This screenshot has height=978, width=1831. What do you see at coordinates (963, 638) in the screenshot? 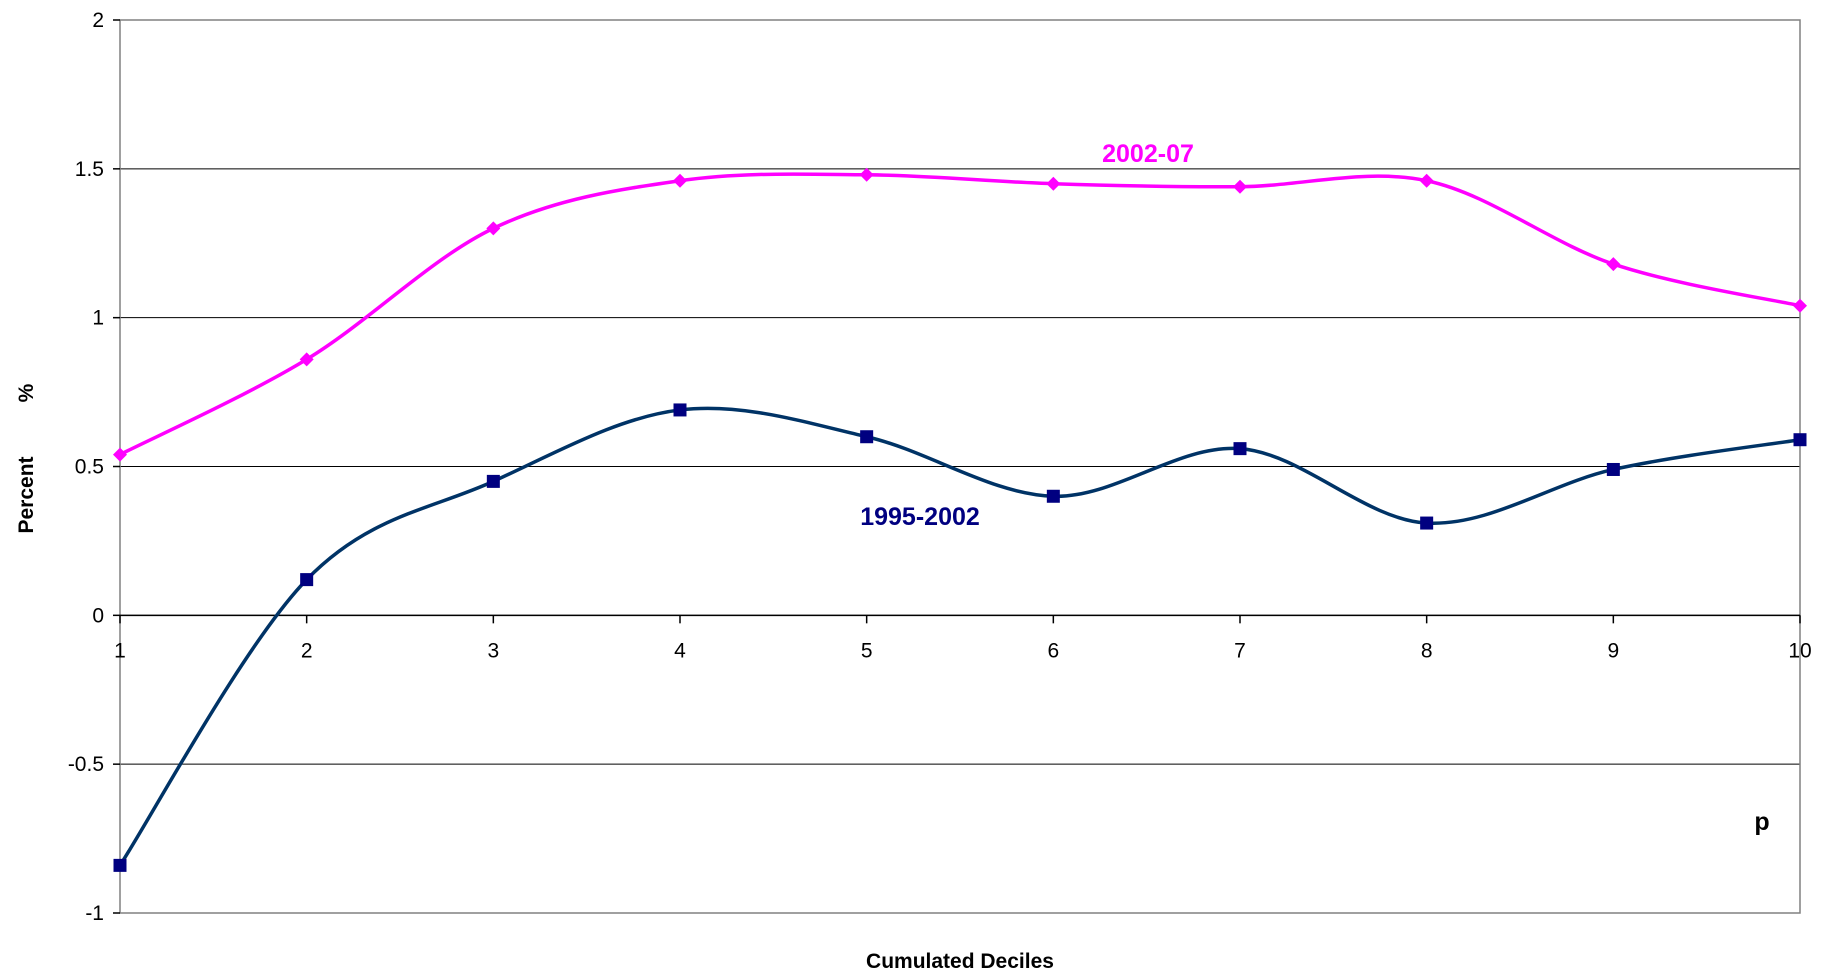
I see `x-axis-ticks: 1 2 3 4 5 6 7 8 9 10` at bounding box center [963, 638].